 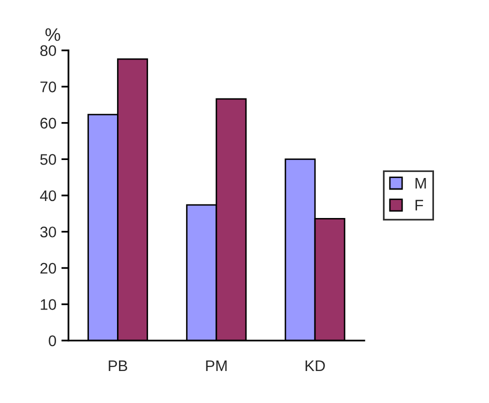 I want to click on y-tick-label: 30, so click(x=48, y=232).